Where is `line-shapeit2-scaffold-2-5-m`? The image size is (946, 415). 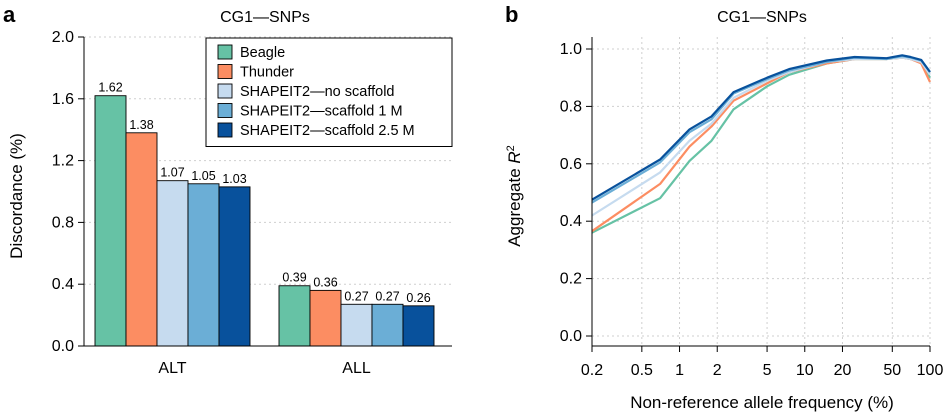
line-shapeit2-scaffold-2-5-m is located at coordinates (761, 127).